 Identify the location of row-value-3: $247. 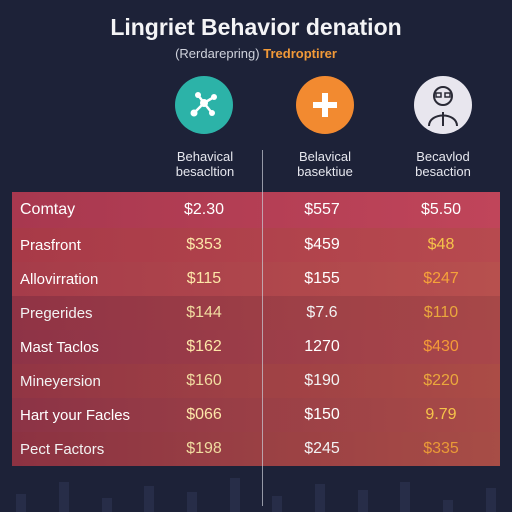
(441, 278).